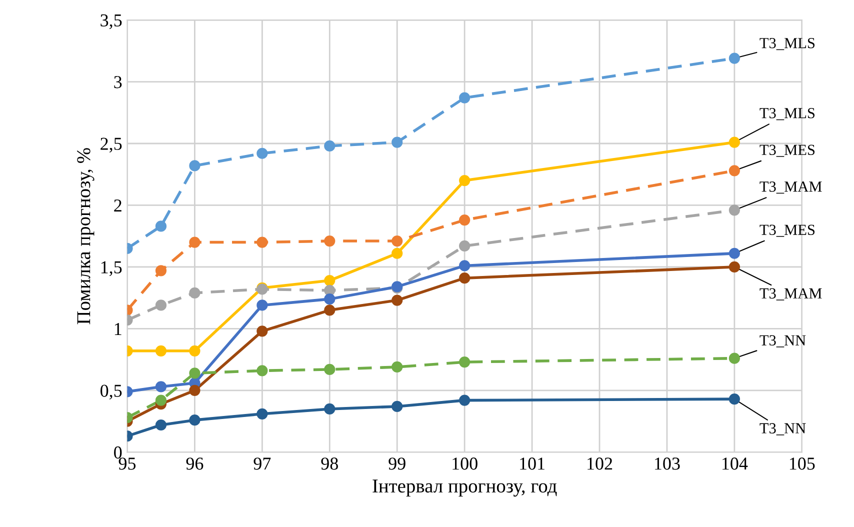 The height and width of the screenshot is (527, 854). Describe the element at coordinates (111, 268) in the screenshot. I see `y-tick-label: 1,5` at that location.